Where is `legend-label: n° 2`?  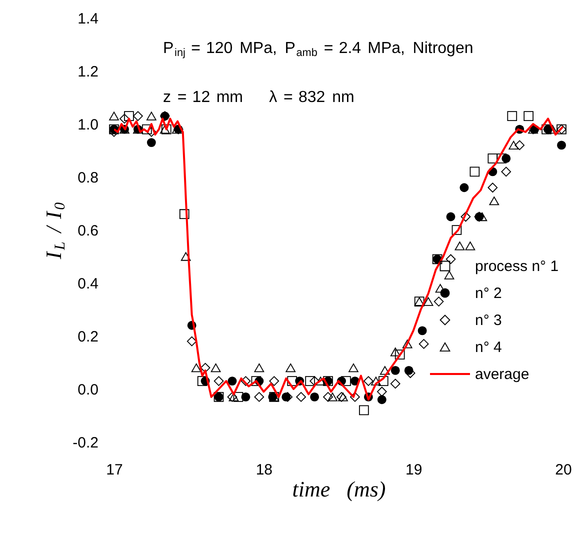 legend-label: n° 2 is located at coordinates (488, 293).